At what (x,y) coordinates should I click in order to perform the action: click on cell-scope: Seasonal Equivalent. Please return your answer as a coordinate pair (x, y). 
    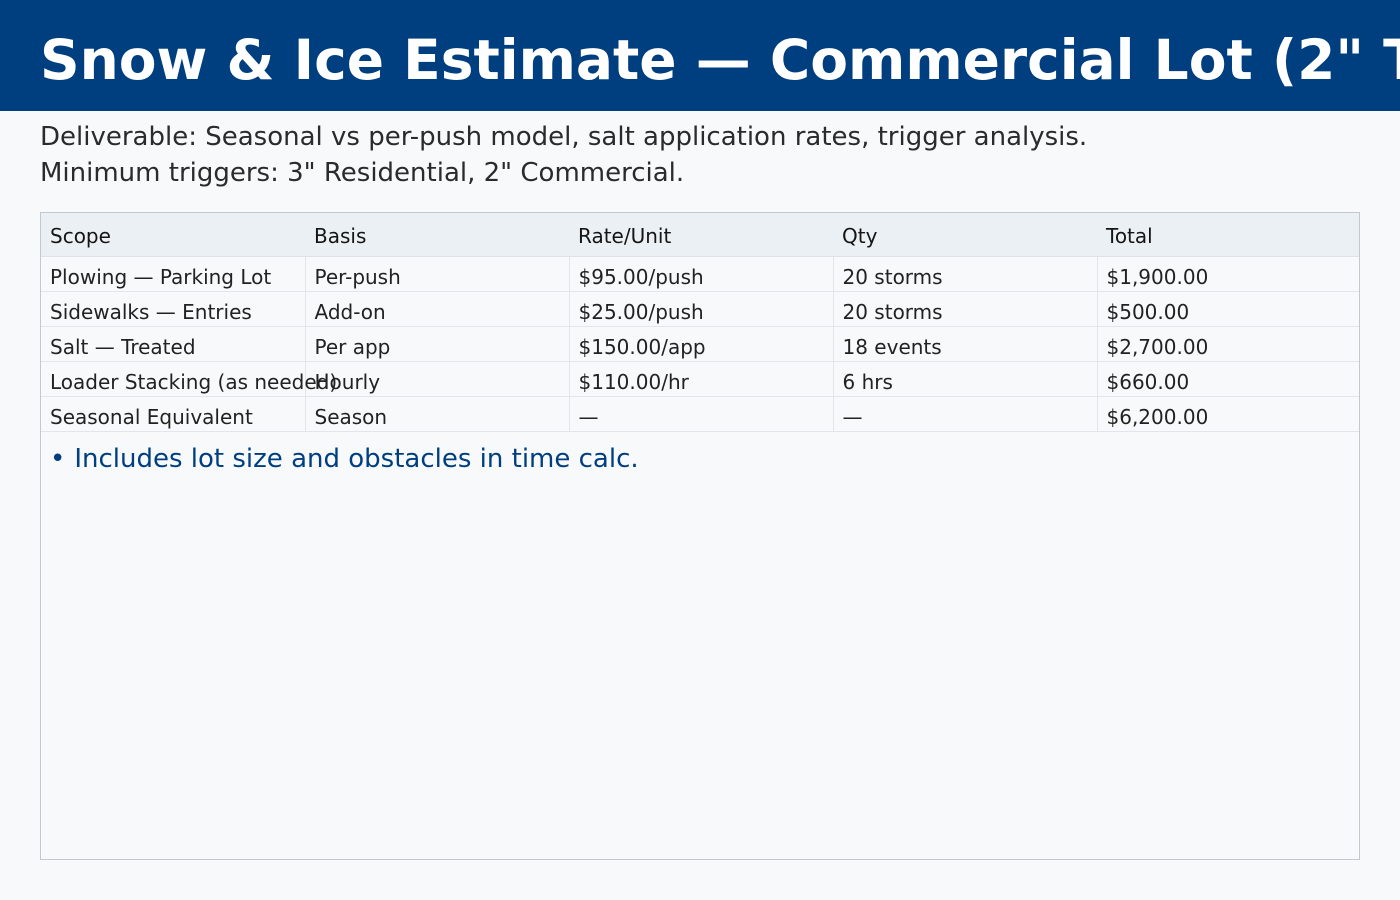
    Looking at the image, I should click on (173, 414).